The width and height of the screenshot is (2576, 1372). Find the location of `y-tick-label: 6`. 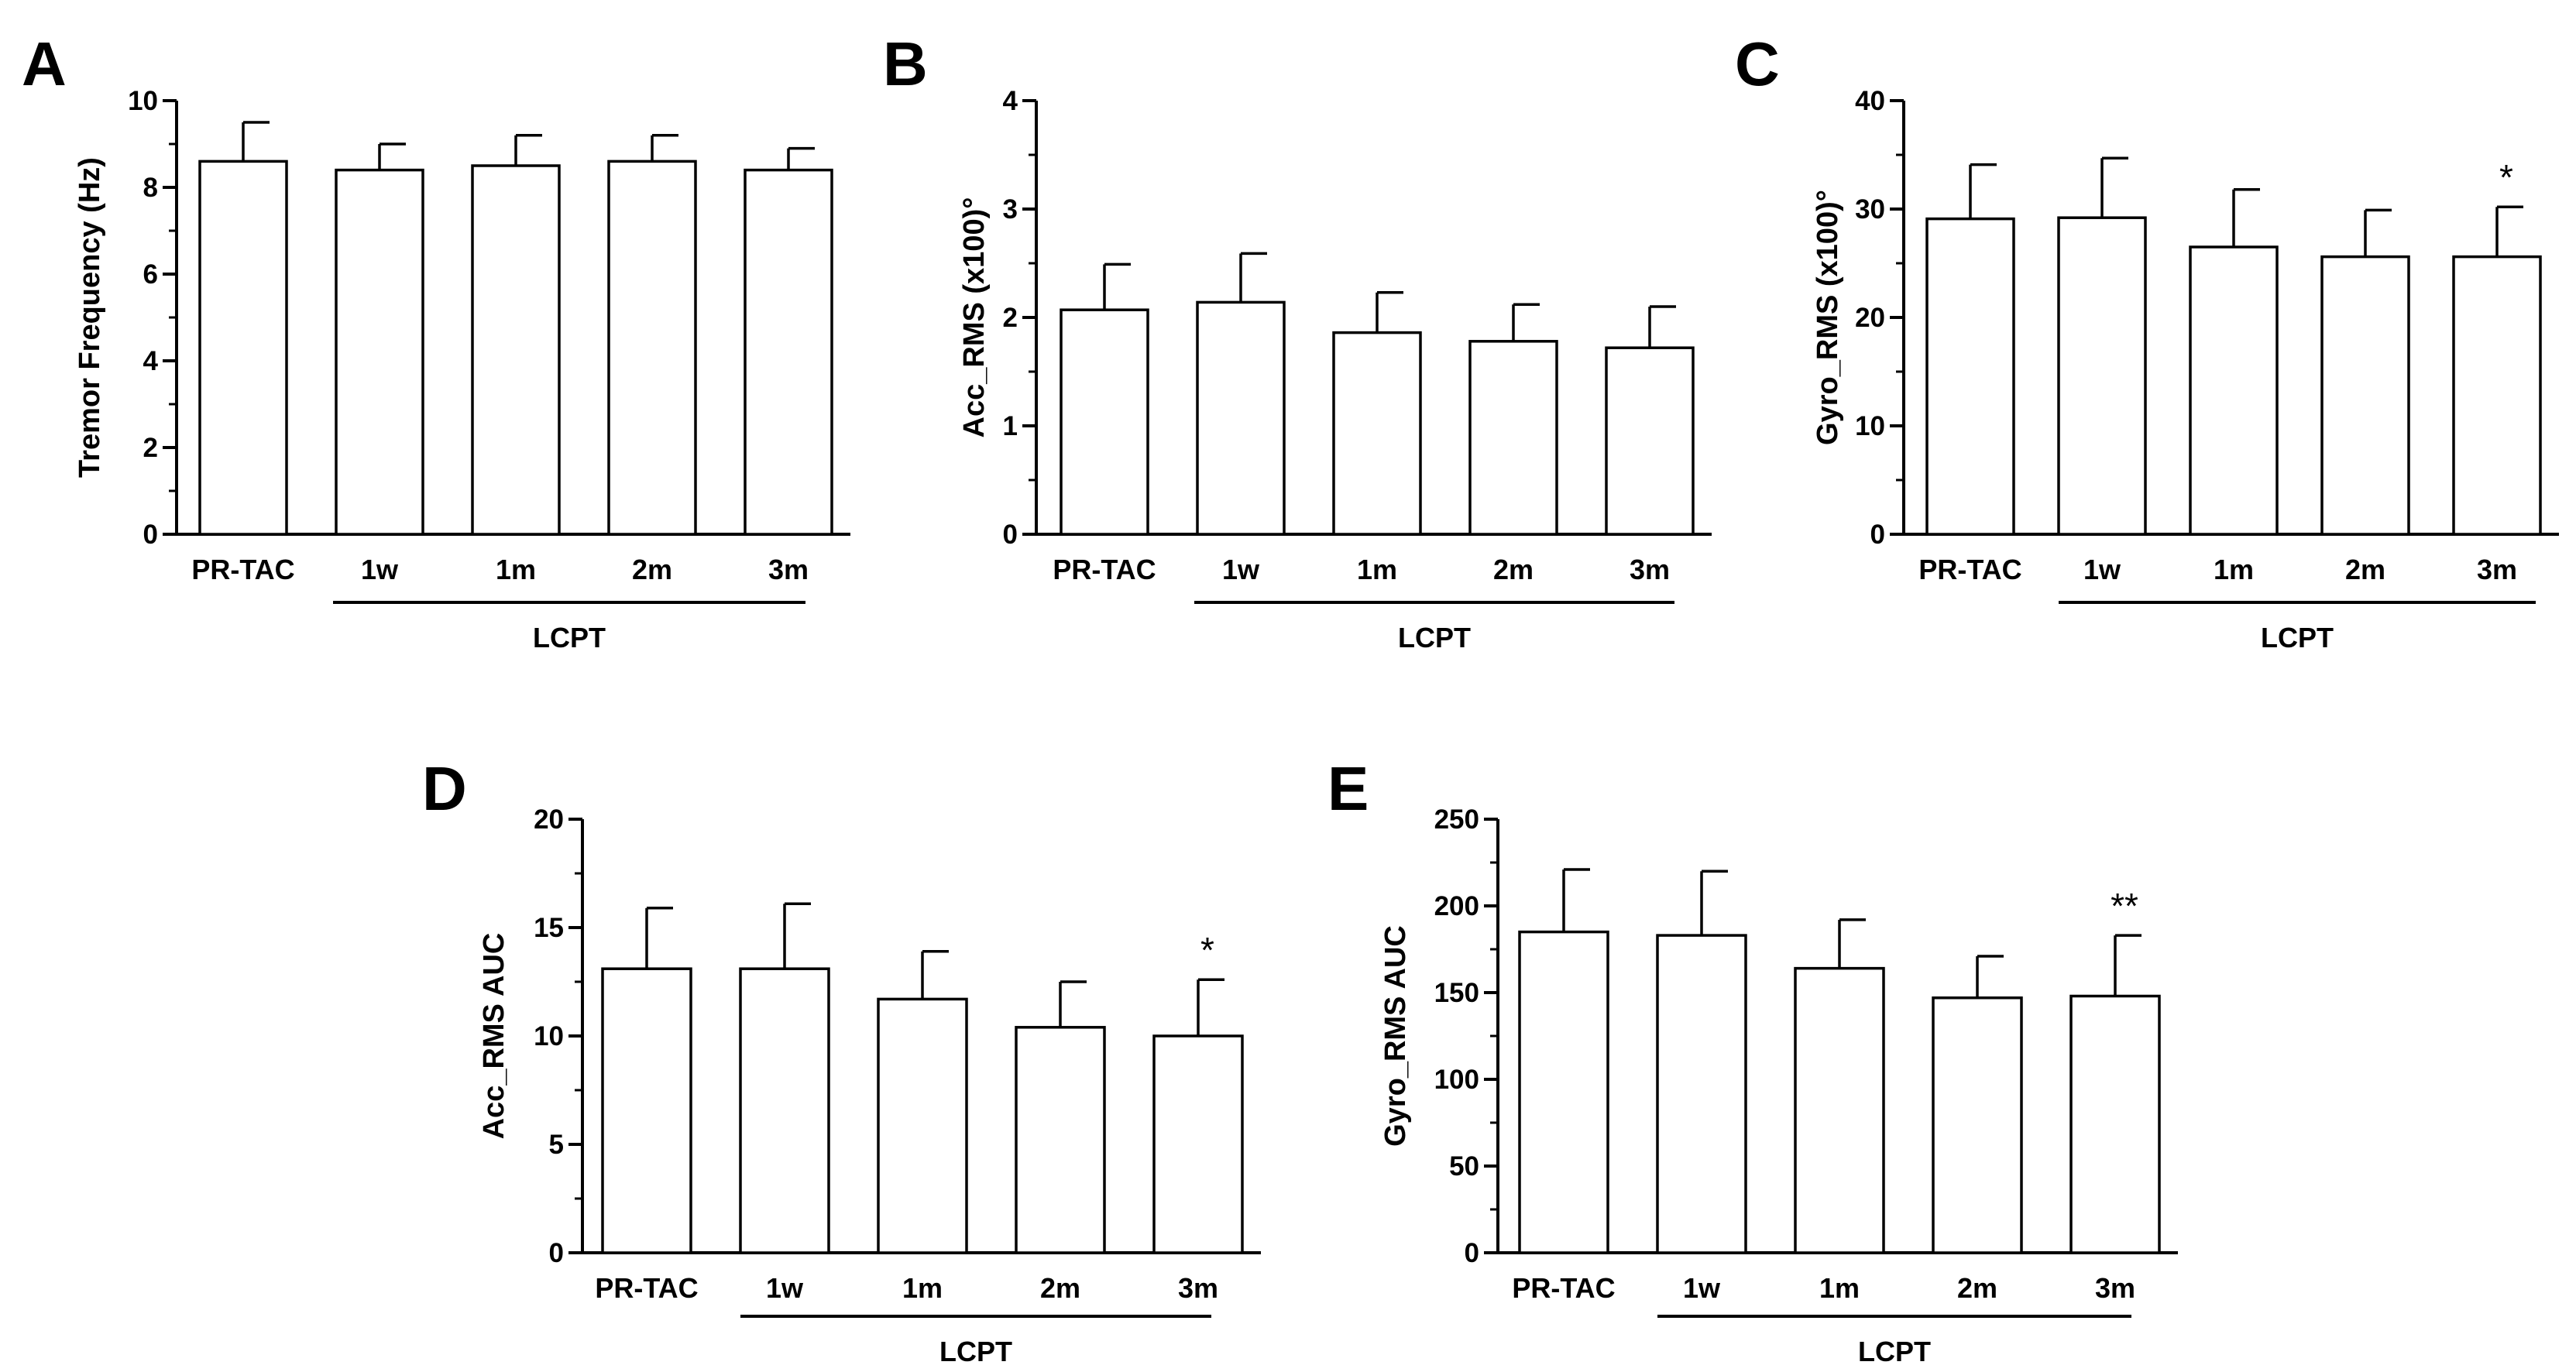

y-tick-label: 6 is located at coordinates (150, 275).